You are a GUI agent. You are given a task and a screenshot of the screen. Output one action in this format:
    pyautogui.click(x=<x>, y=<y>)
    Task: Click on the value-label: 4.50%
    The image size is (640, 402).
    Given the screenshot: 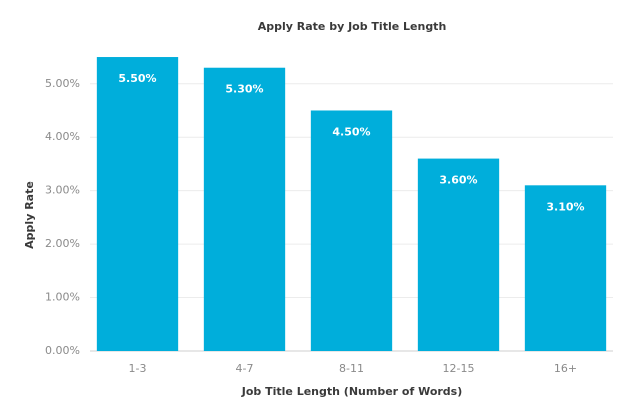 What is the action you would take?
    pyautogui.click(x=351, y=131)
    